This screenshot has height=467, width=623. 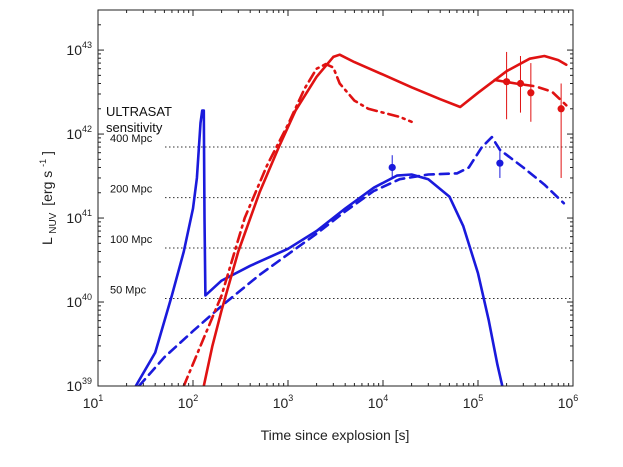 I want to click on y-tick-exp: 39, so click(x=87, y=381).